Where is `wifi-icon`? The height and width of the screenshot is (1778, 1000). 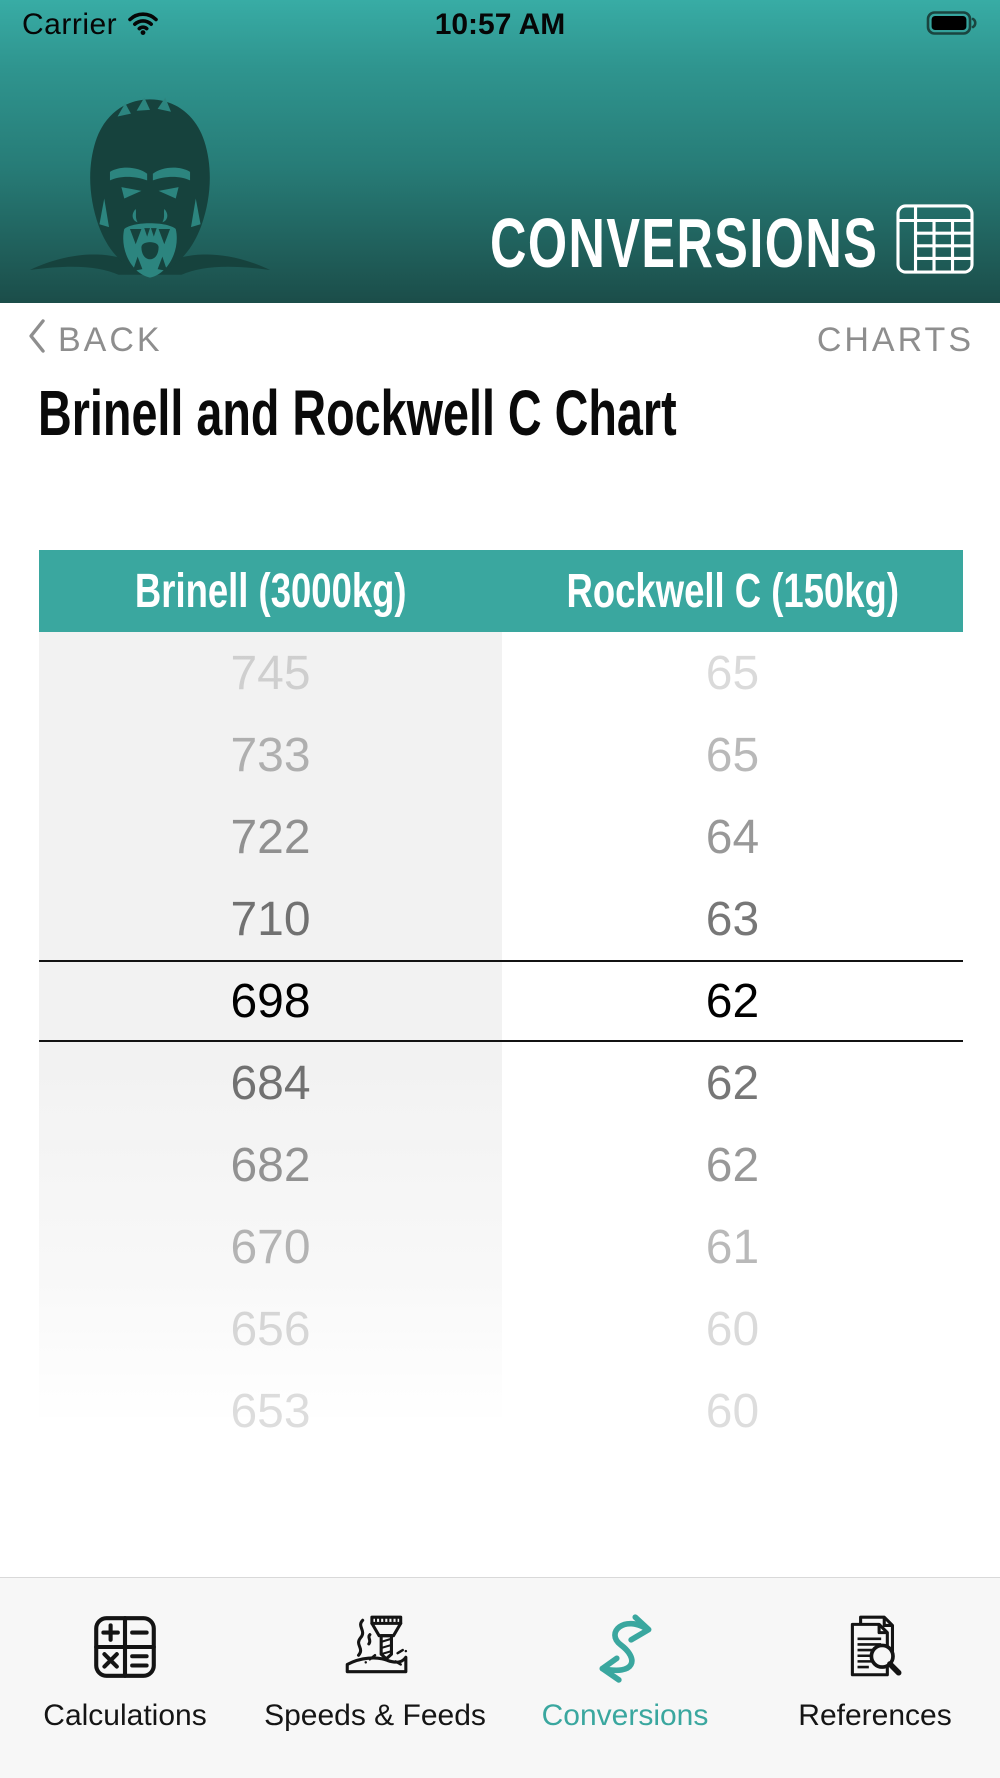
wifi-icon is located at coordinates (143, 25).